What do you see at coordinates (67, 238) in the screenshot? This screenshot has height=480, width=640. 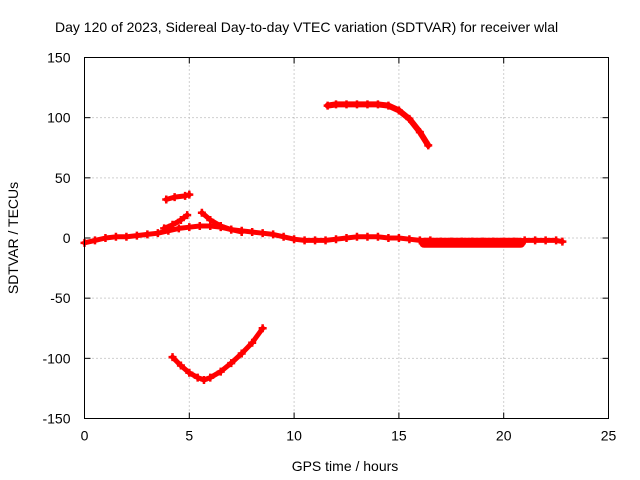 I see `y-tick-label: 0` at bounding box center [67, 238].